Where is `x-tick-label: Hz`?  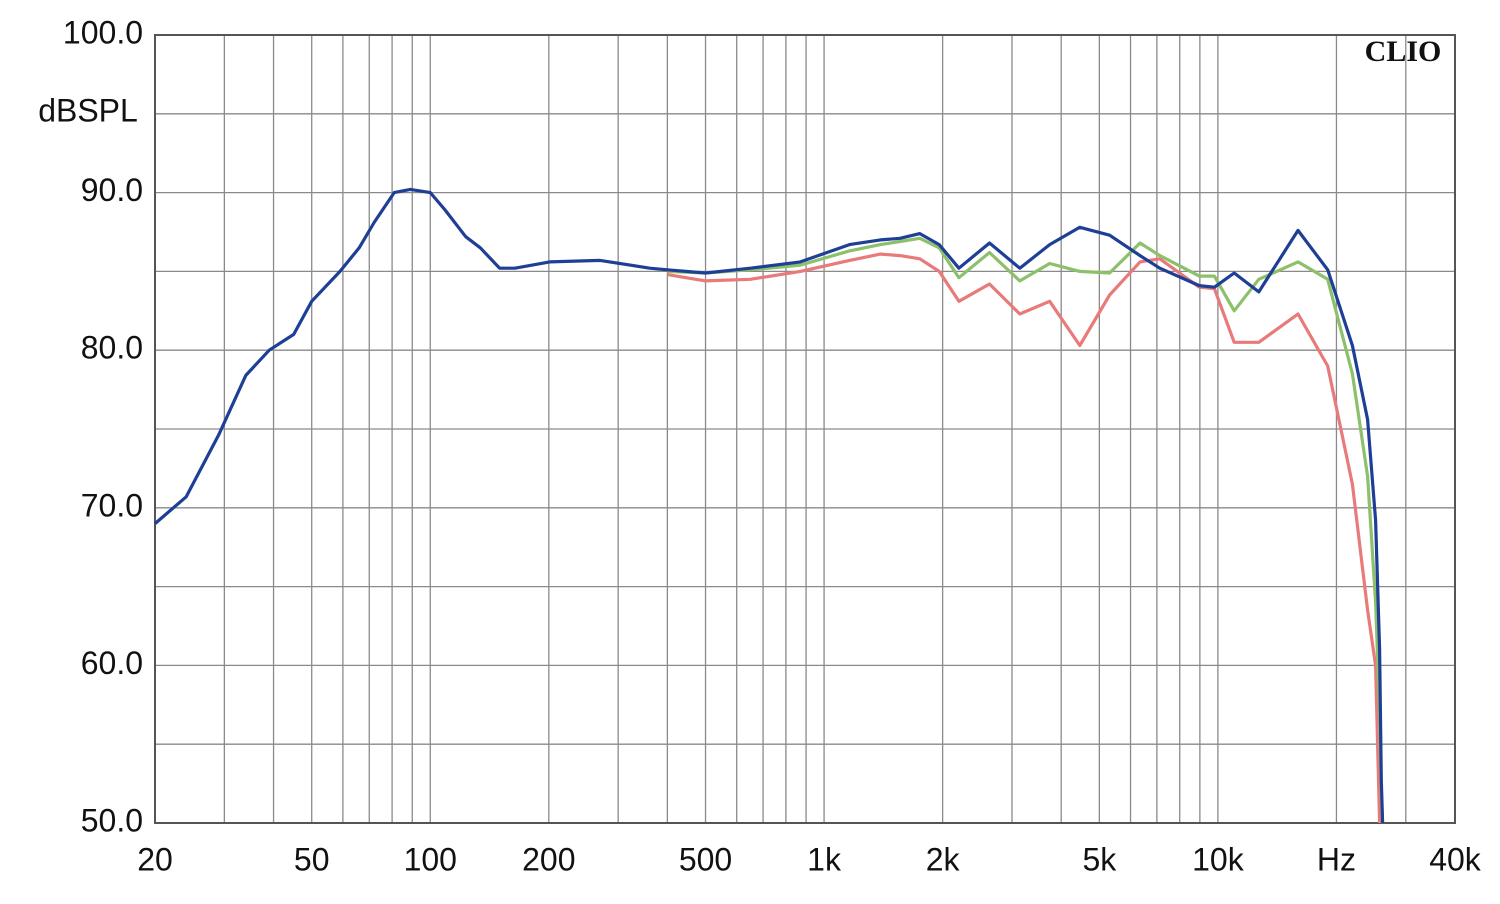
x-tick-label: Hz is located at coordinates (1336, 859).